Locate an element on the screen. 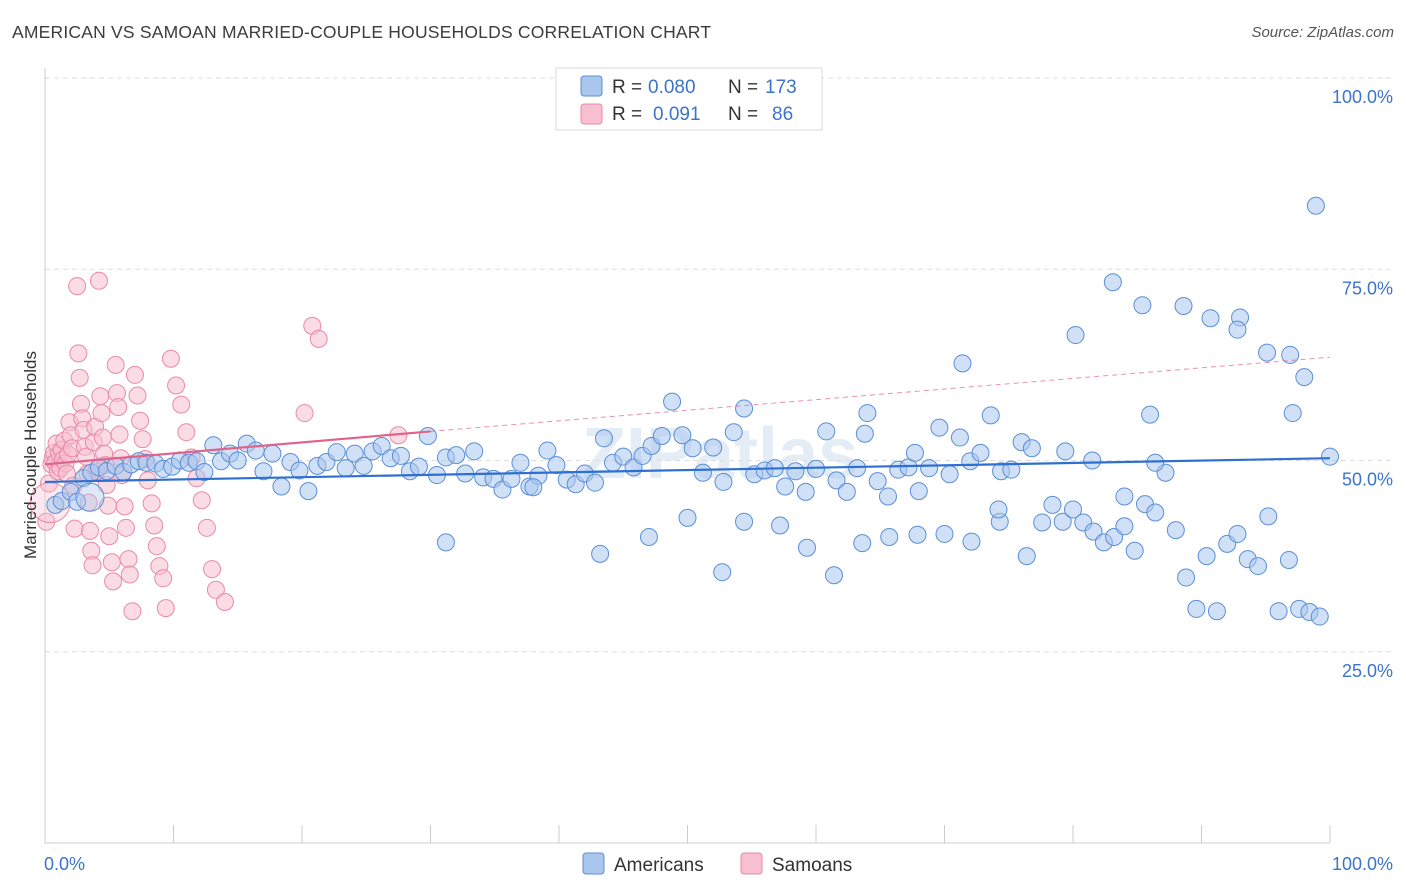 This screenshot has height=892, width=1406. bottom-legend-swatch-americans is located at coordinates (593, 863).